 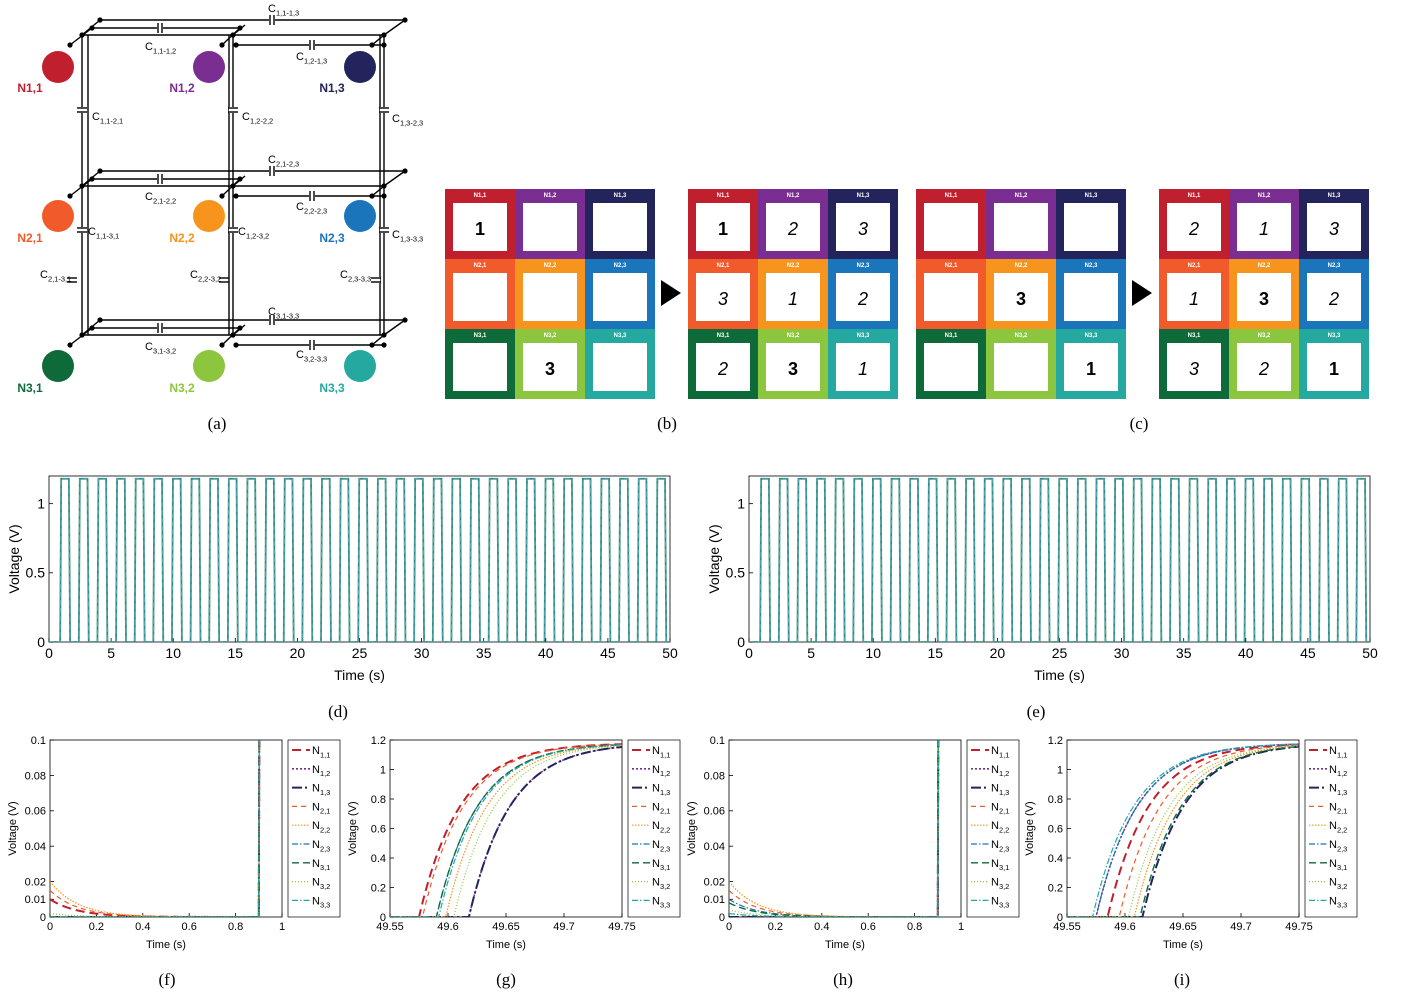 What do you see at coordinates (283, 10) in the screenshot?
I see `capacitor-label-c11_13: C1,1-1,3` at bounding box center [283, 10].